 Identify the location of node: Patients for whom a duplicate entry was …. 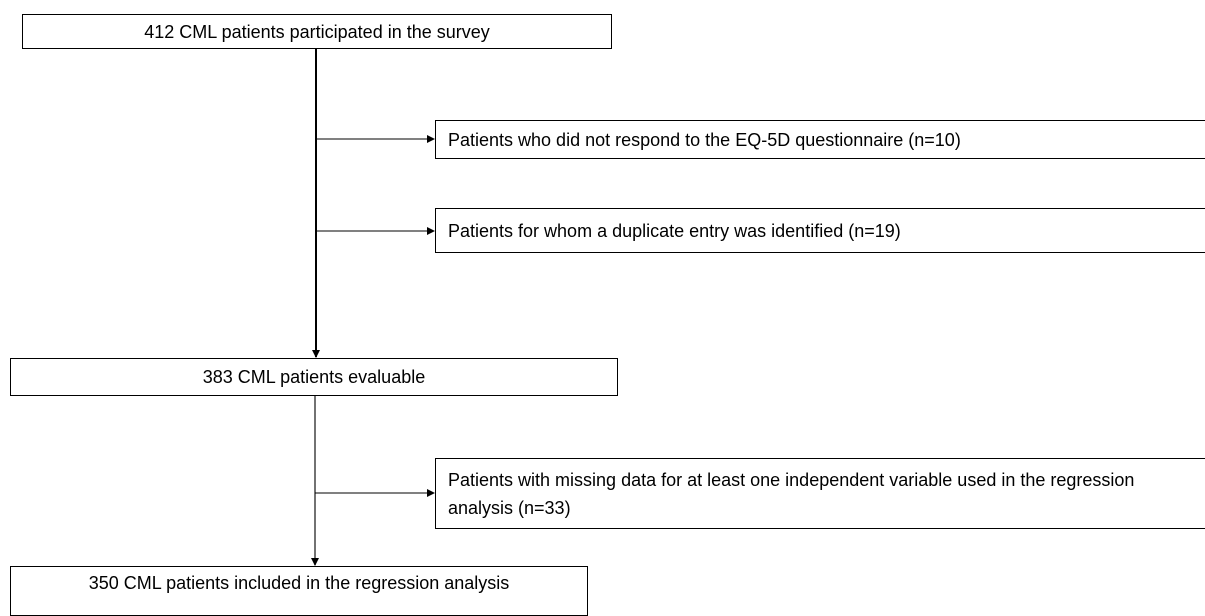
(820, 230).